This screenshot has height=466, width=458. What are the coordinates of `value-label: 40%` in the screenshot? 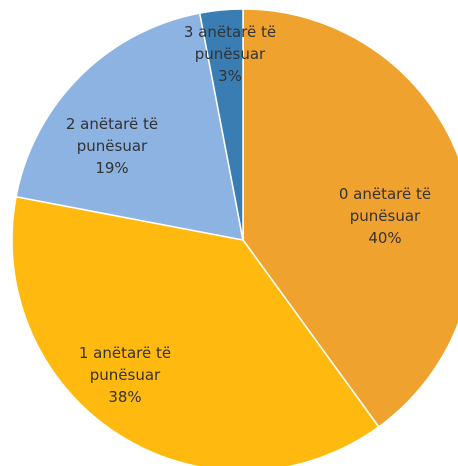 It's located at (385, 238).